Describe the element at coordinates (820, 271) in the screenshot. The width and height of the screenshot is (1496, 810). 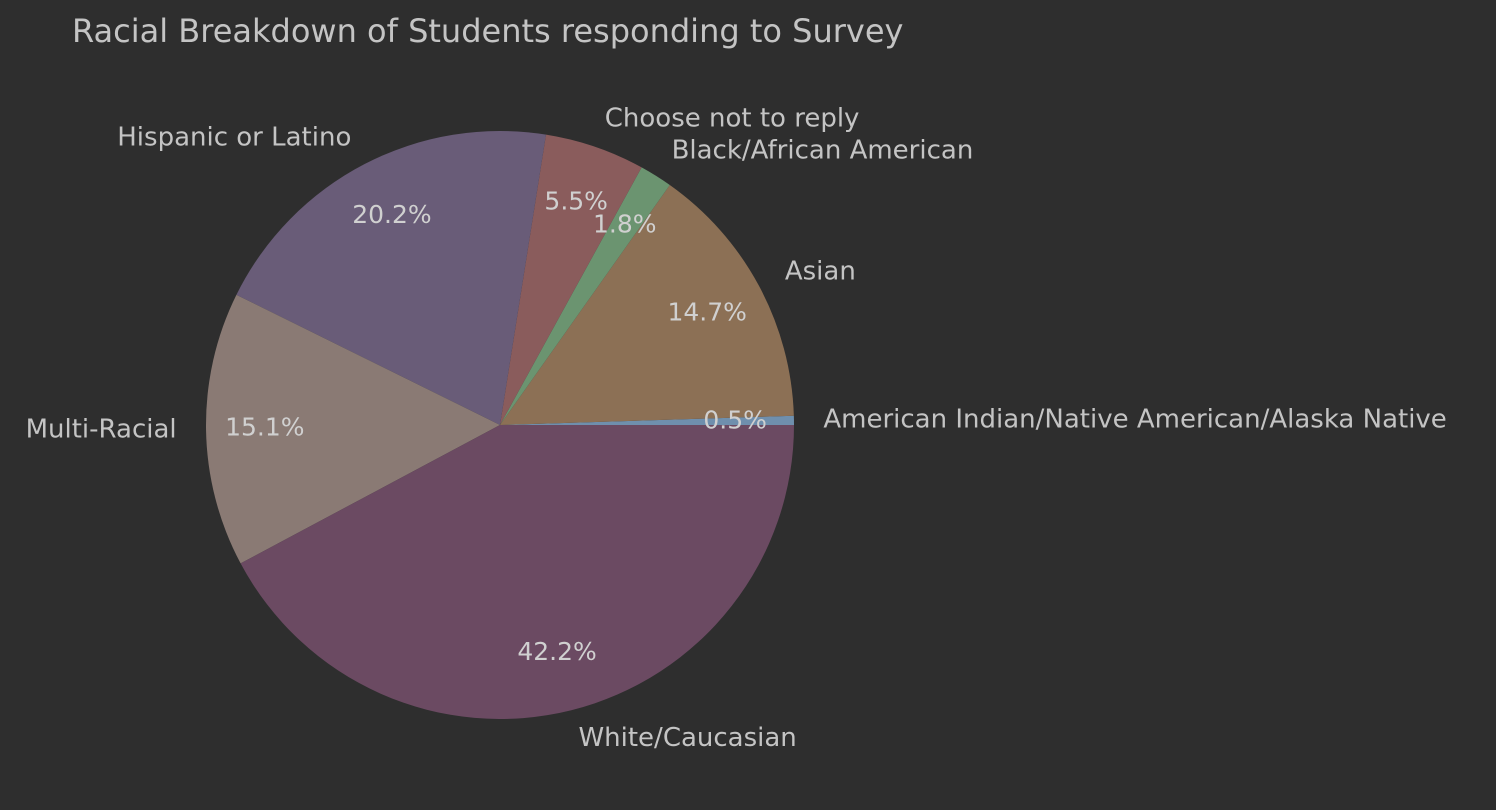
I see `slice-label-asian: Asian` at that location.